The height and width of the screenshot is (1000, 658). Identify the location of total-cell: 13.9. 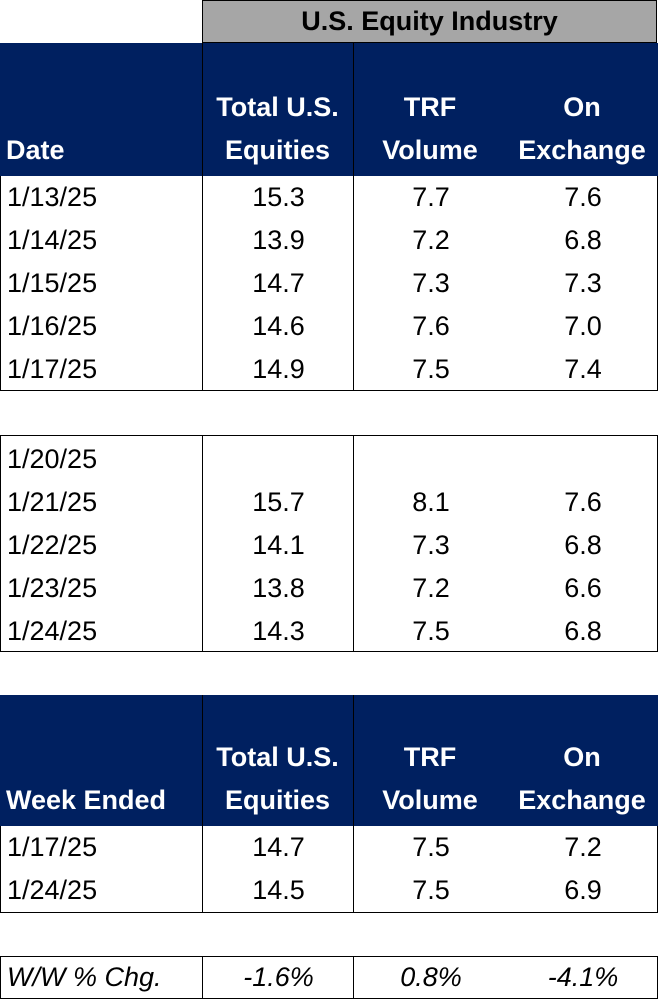
(278, 240).